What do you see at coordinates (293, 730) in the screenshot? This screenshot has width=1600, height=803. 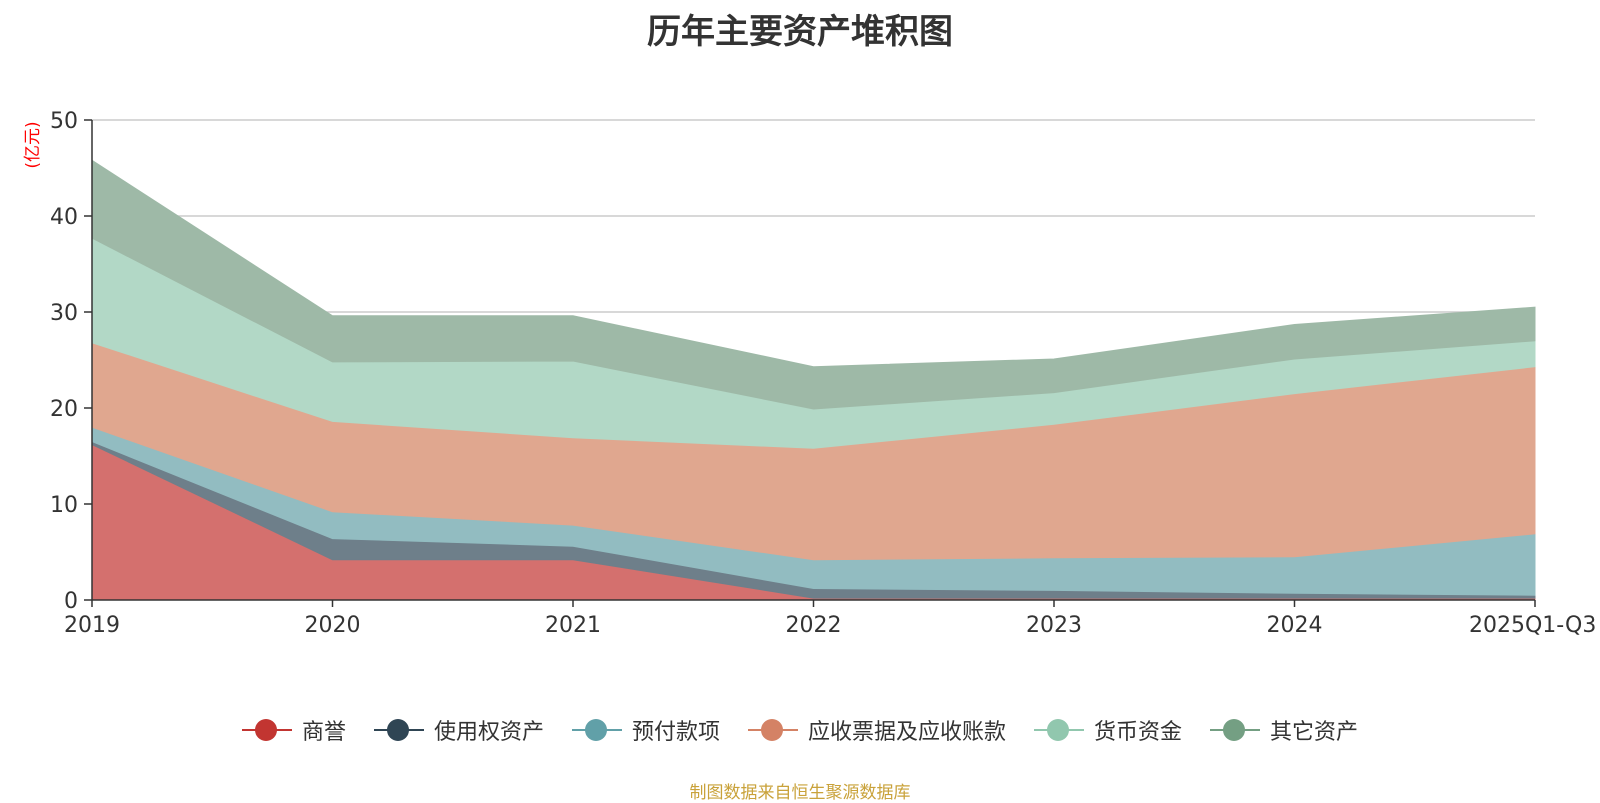 I see `legend-item: 商誉` at bounding box center [293, 730].